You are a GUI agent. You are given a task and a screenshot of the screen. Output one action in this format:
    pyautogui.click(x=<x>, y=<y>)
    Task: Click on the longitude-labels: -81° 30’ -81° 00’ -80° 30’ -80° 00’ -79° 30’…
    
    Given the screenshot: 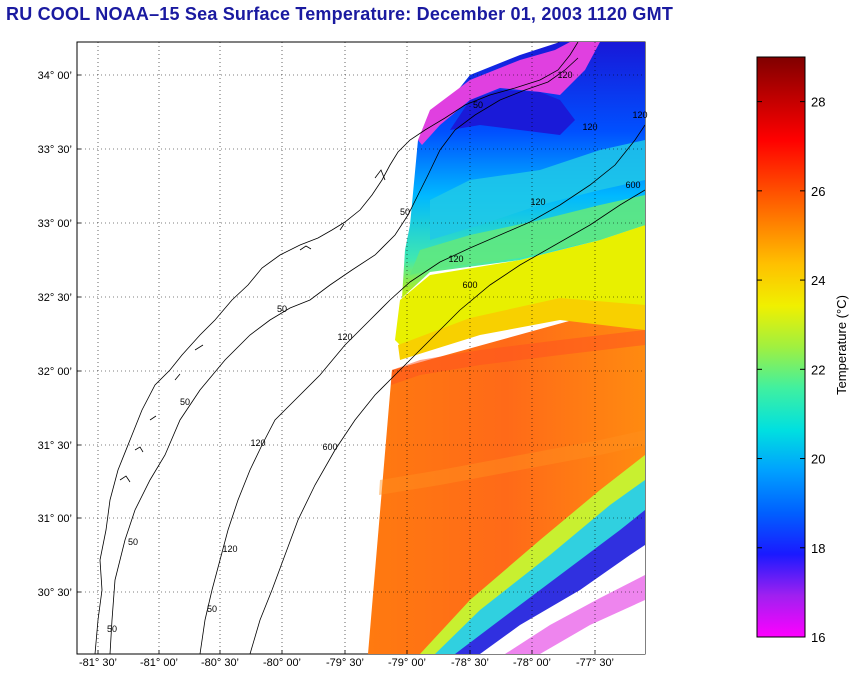 What is the action you would take?
    pyautogui.click(x=346, y=663)
    